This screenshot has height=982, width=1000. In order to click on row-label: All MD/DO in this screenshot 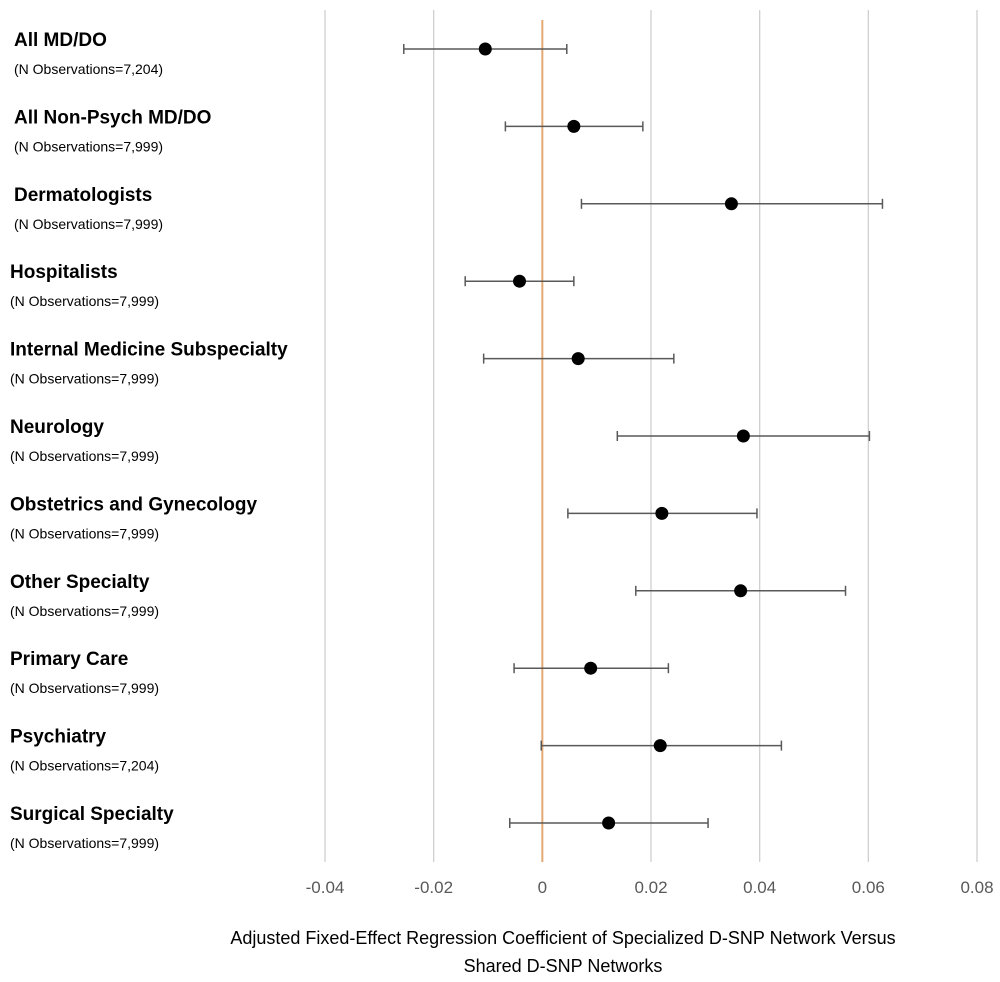, I will do `click(60, 40)`.